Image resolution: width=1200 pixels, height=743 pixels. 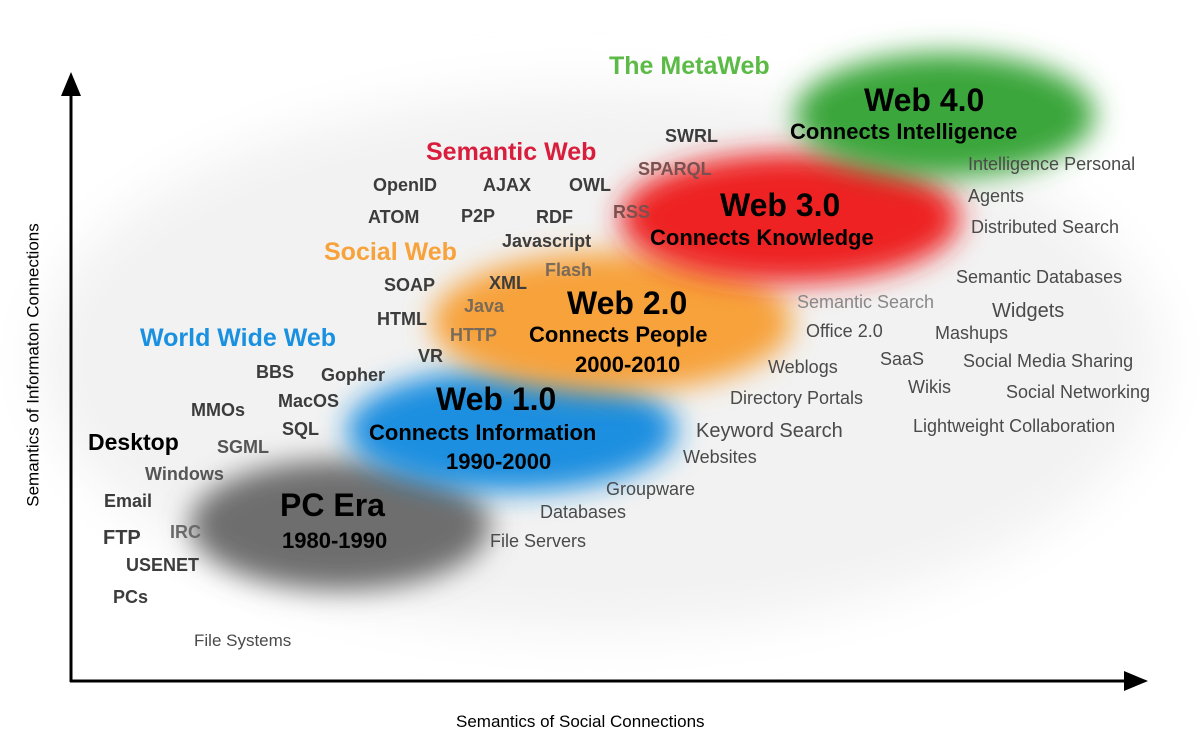 I want to click on tech-item: AJAX, so click(x=507, y=185).